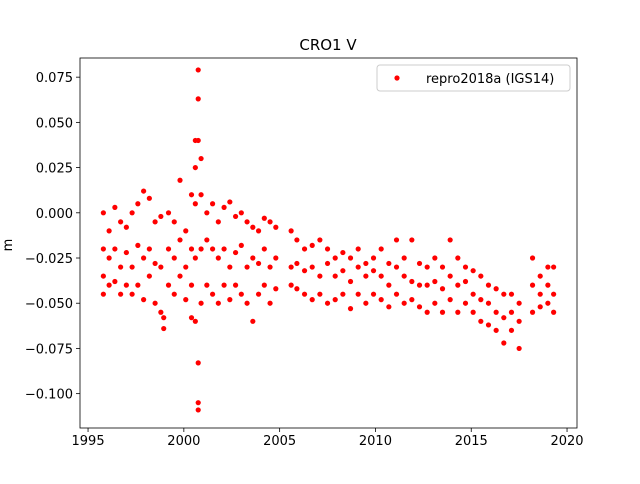 This screenshot has height=484, width=640. What do you see at coordinates (49, 259) in the screenshot?
I see `y-tick-label: −0.025` at bounding box center [49, 259].